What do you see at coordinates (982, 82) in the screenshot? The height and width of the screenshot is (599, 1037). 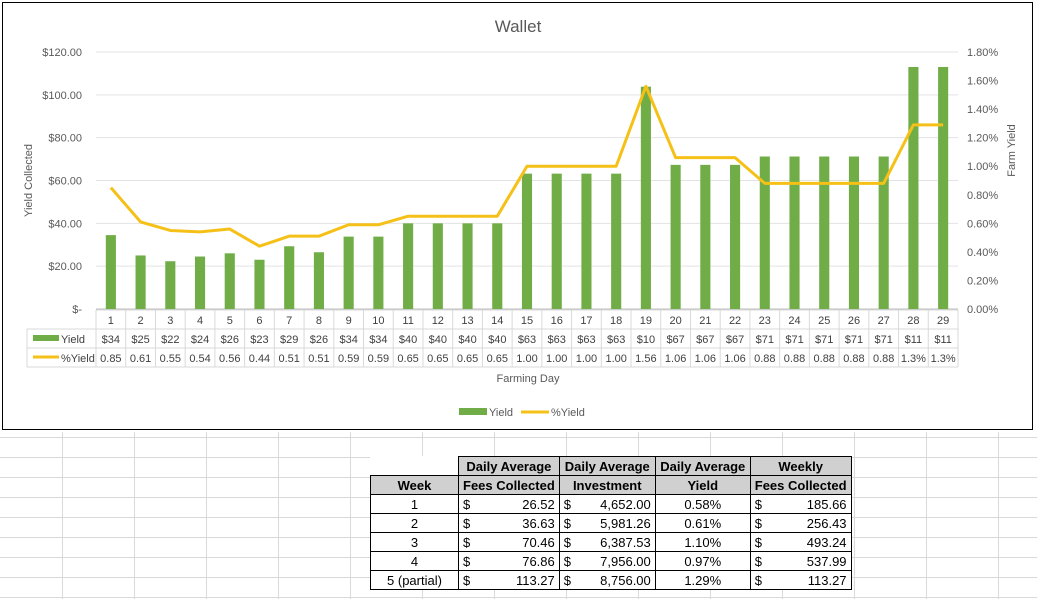 I see `y-right-tick-label: 1.60%` at bounding box center [982, 82].